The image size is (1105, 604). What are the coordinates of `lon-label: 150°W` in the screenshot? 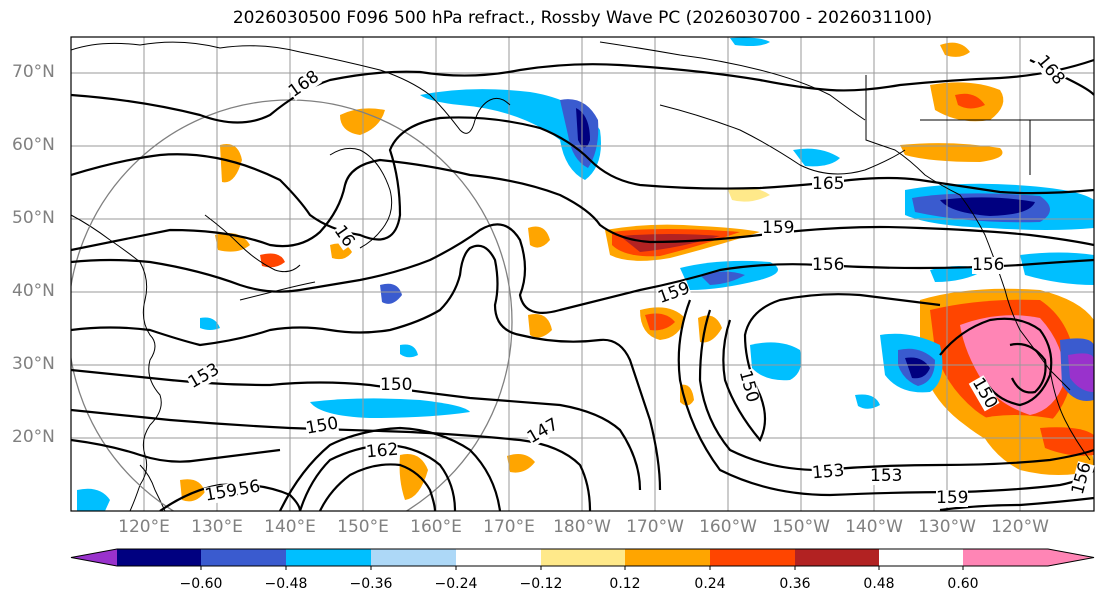 It's located at (801, 527).